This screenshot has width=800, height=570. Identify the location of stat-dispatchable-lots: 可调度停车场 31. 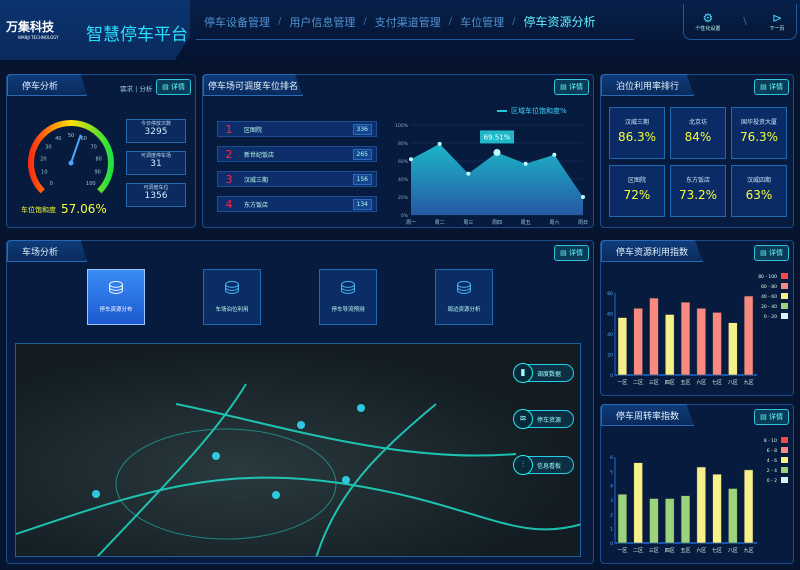
(156, 163).